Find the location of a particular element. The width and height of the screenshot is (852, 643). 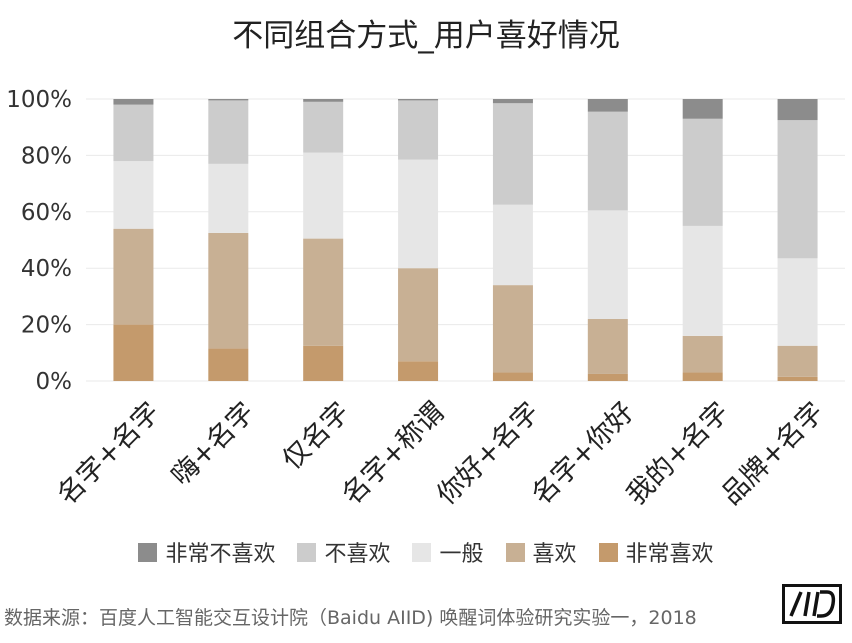

legend-item: 喜欢 is located at coordinates (541, 552).